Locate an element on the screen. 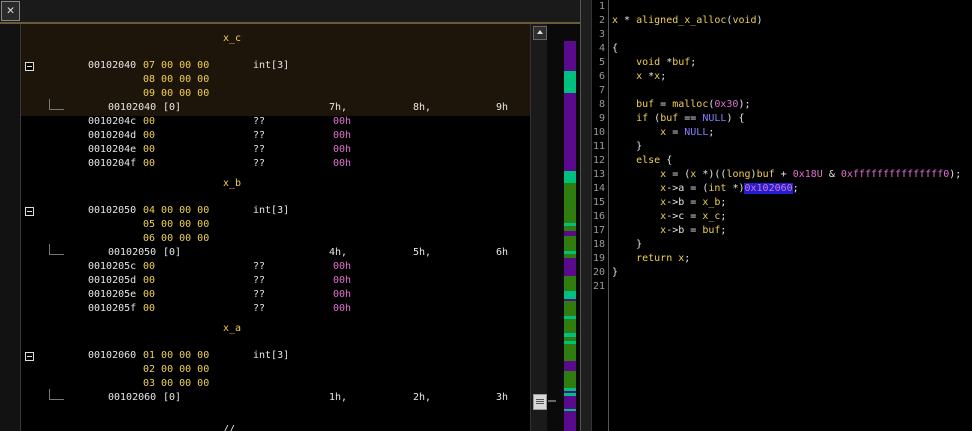  pad-address: 0010204d is located at coordinates (112, 135).